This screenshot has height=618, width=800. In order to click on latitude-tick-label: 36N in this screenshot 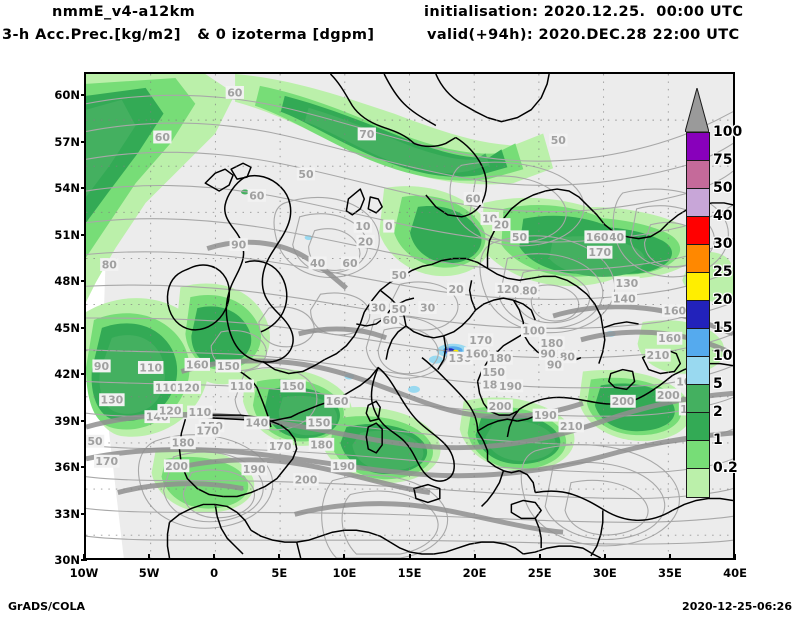, I will do `click(67, 467)`.